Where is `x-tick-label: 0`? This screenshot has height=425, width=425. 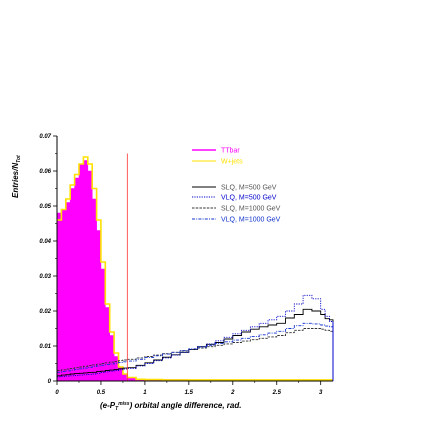
x-tick-label: 0 is located at coordinates (57, 393).